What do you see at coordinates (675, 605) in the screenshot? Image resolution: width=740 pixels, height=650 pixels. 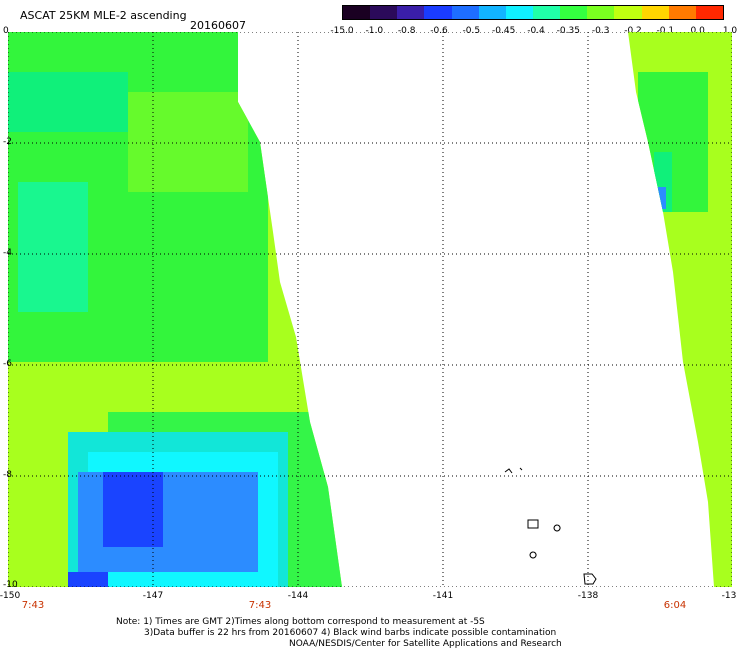 I see `time-label-right: 6:04` at bounding box center [675, 605].